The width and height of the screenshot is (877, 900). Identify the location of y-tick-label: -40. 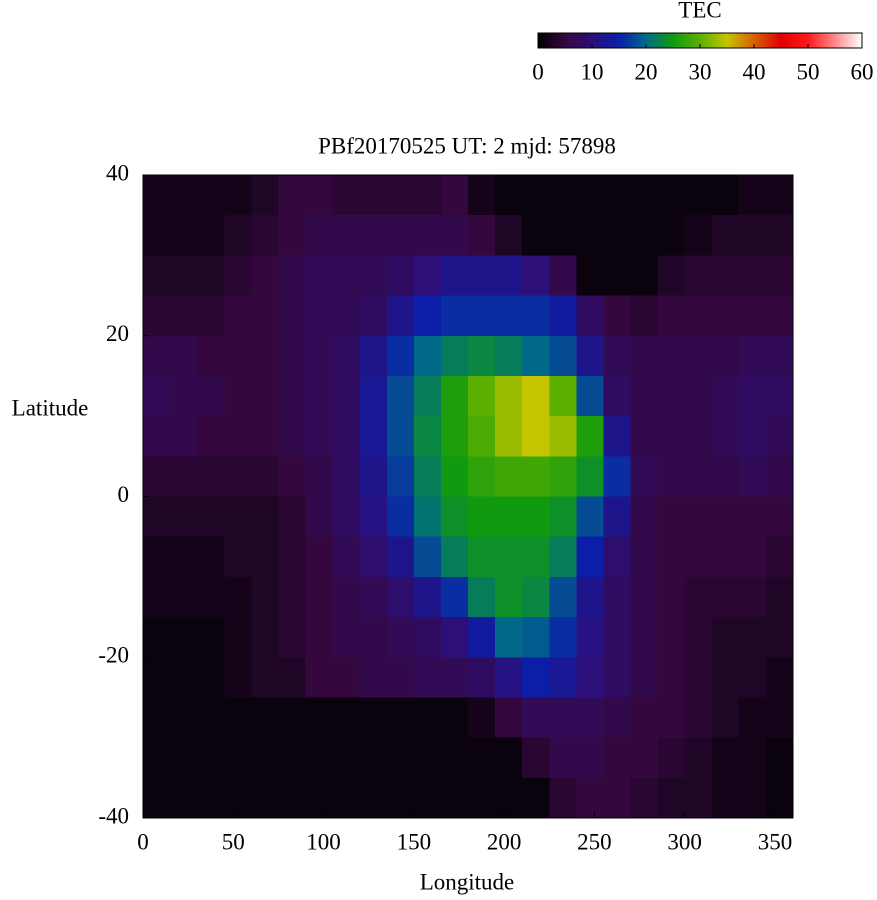
(113, 815).